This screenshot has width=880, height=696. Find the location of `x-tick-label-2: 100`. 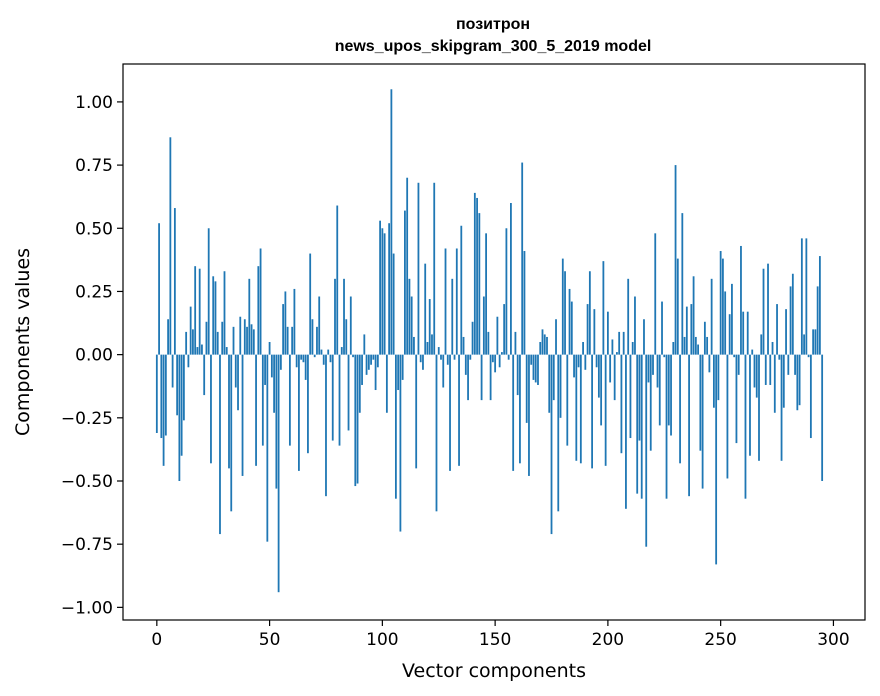

x-tick-label-2: 100 is located at coordinates (382, 640).